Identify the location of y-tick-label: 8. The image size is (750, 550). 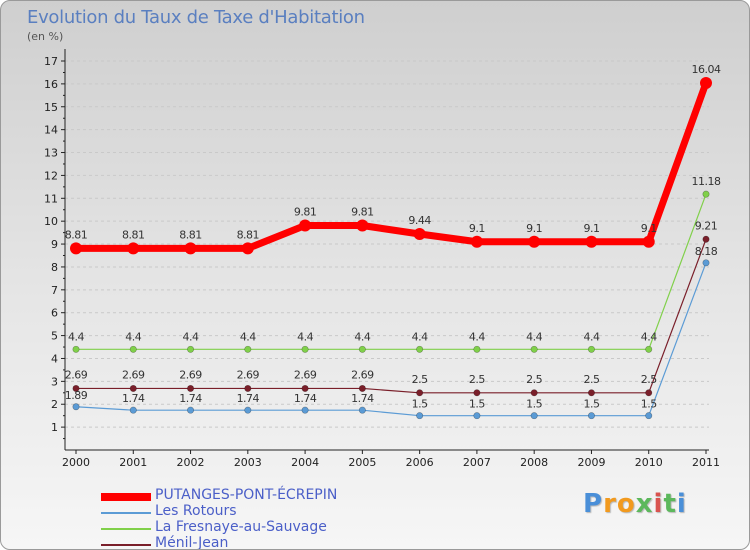
(54, 267).